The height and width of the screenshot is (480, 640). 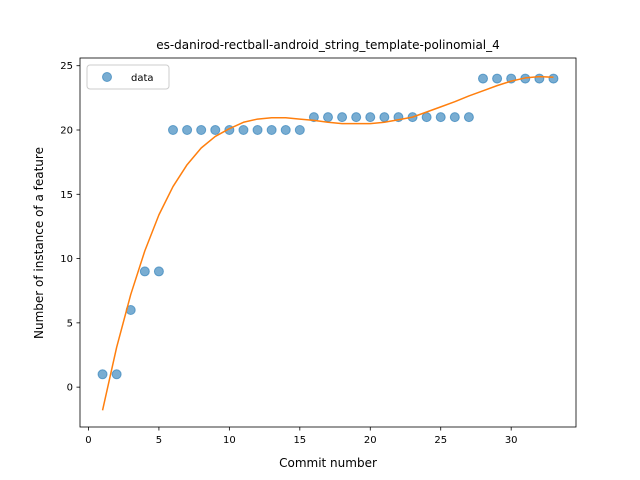 What do you see at coordinates (440, 440) in the screenshot?
I see `x-tick-label: 25` at bounding box center [440, 440].